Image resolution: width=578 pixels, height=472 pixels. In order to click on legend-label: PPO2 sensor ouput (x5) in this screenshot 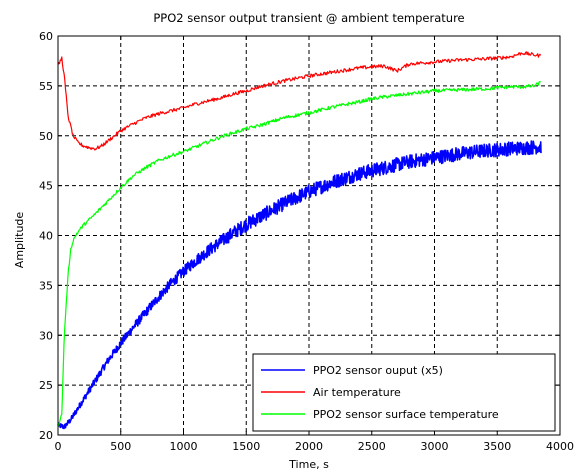, I will do `click(378, 370)`.